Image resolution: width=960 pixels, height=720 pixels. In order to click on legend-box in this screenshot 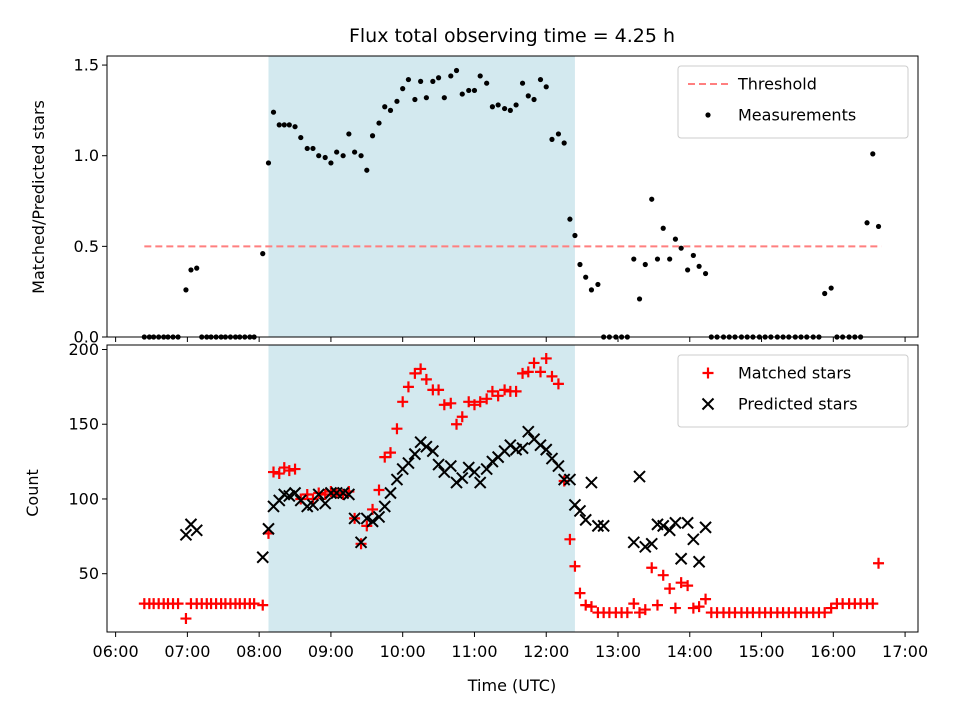, I will do `click(793, 391)`.